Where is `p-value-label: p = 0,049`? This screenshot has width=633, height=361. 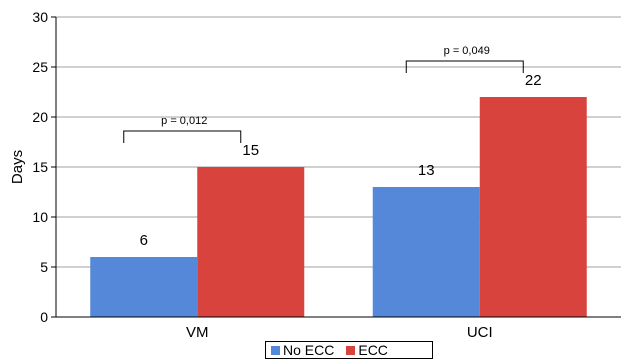 p-value-label: p = 0,049 is located at coordinates (467, 51).